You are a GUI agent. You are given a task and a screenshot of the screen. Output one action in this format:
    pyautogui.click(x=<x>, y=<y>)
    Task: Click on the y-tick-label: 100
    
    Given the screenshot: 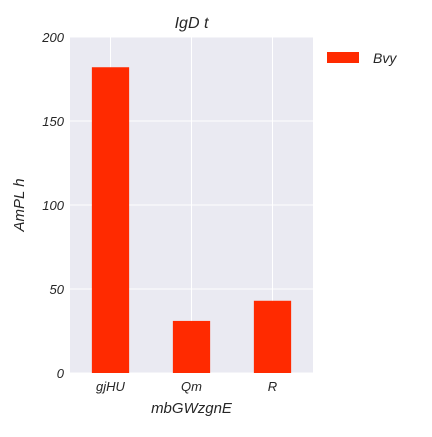 What is the action you would take?
    pyautogui.click(x=53, y=205)
    